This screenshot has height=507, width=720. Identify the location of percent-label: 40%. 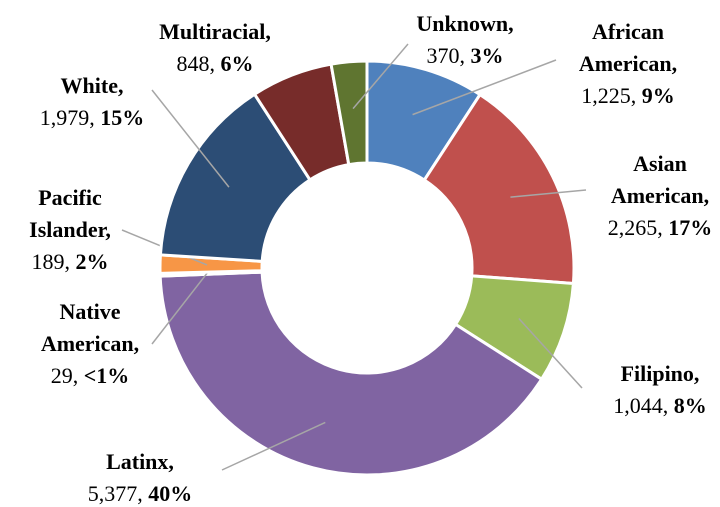
(170, 493).